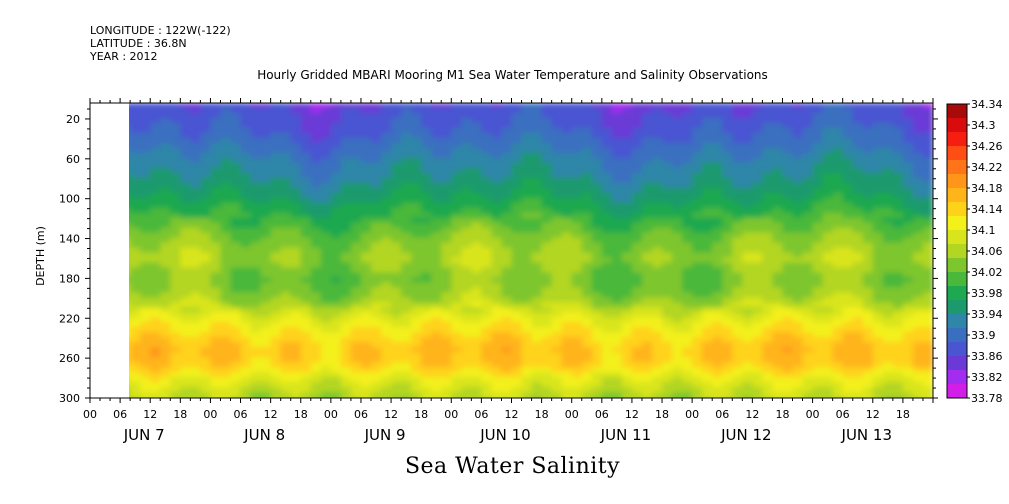  What do you see at coordinates (160, 30) in the screenshot?
I see `longitude-text: LONGITUDE : 122W(-122)` at bounding box center [160, 30].